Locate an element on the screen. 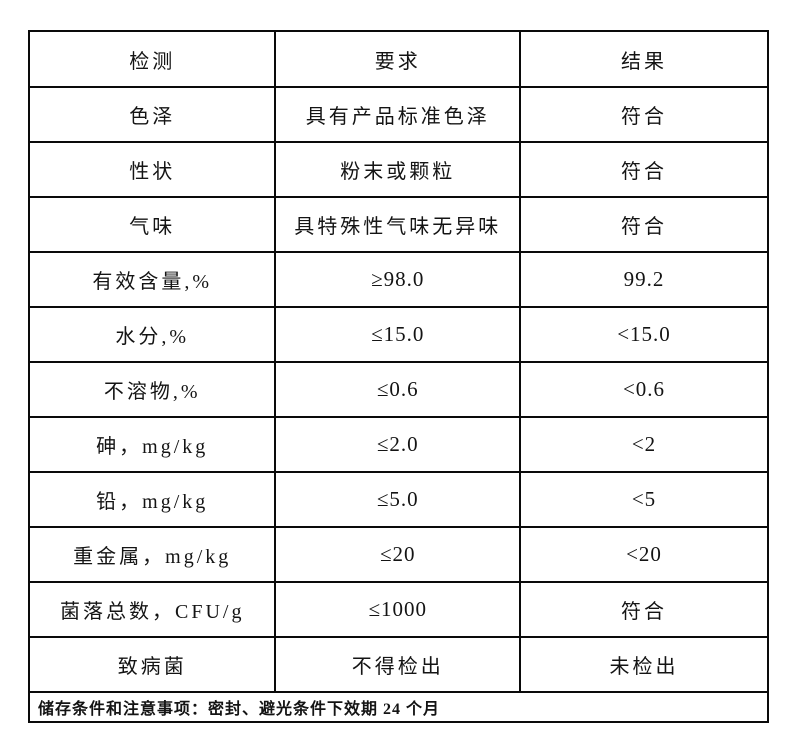  cell-result: <20 is located at coordinates (644, 554).